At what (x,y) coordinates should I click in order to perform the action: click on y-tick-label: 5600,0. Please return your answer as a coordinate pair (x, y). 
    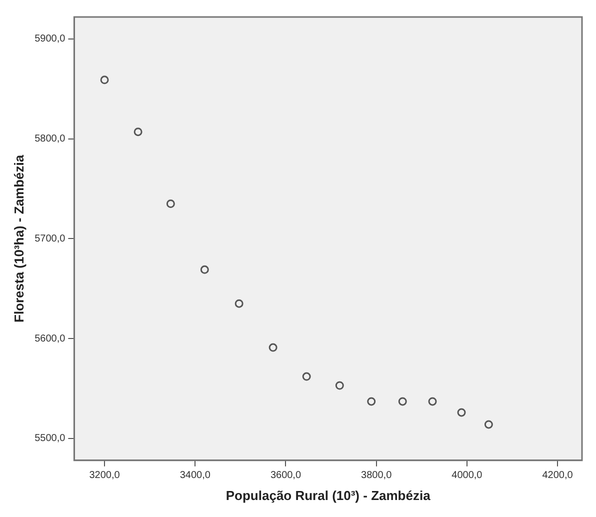
    Looking at the image, I should click on (50, 338).